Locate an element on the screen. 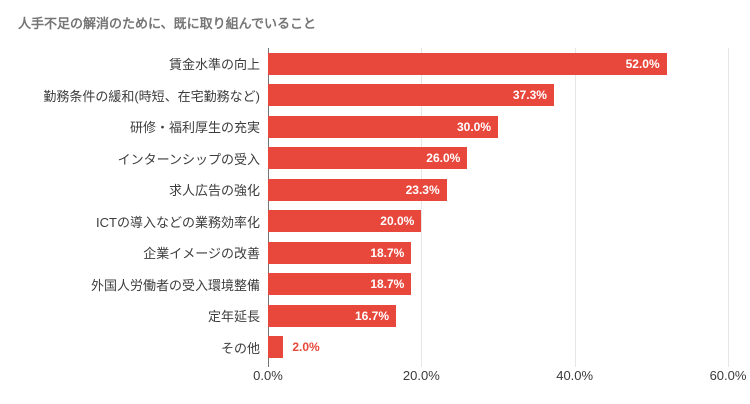 The width and height of the screenshot is (750, 404). bar-row: ICTの導入などの業務効率化 20.0% is located at coordinates (364, 222).